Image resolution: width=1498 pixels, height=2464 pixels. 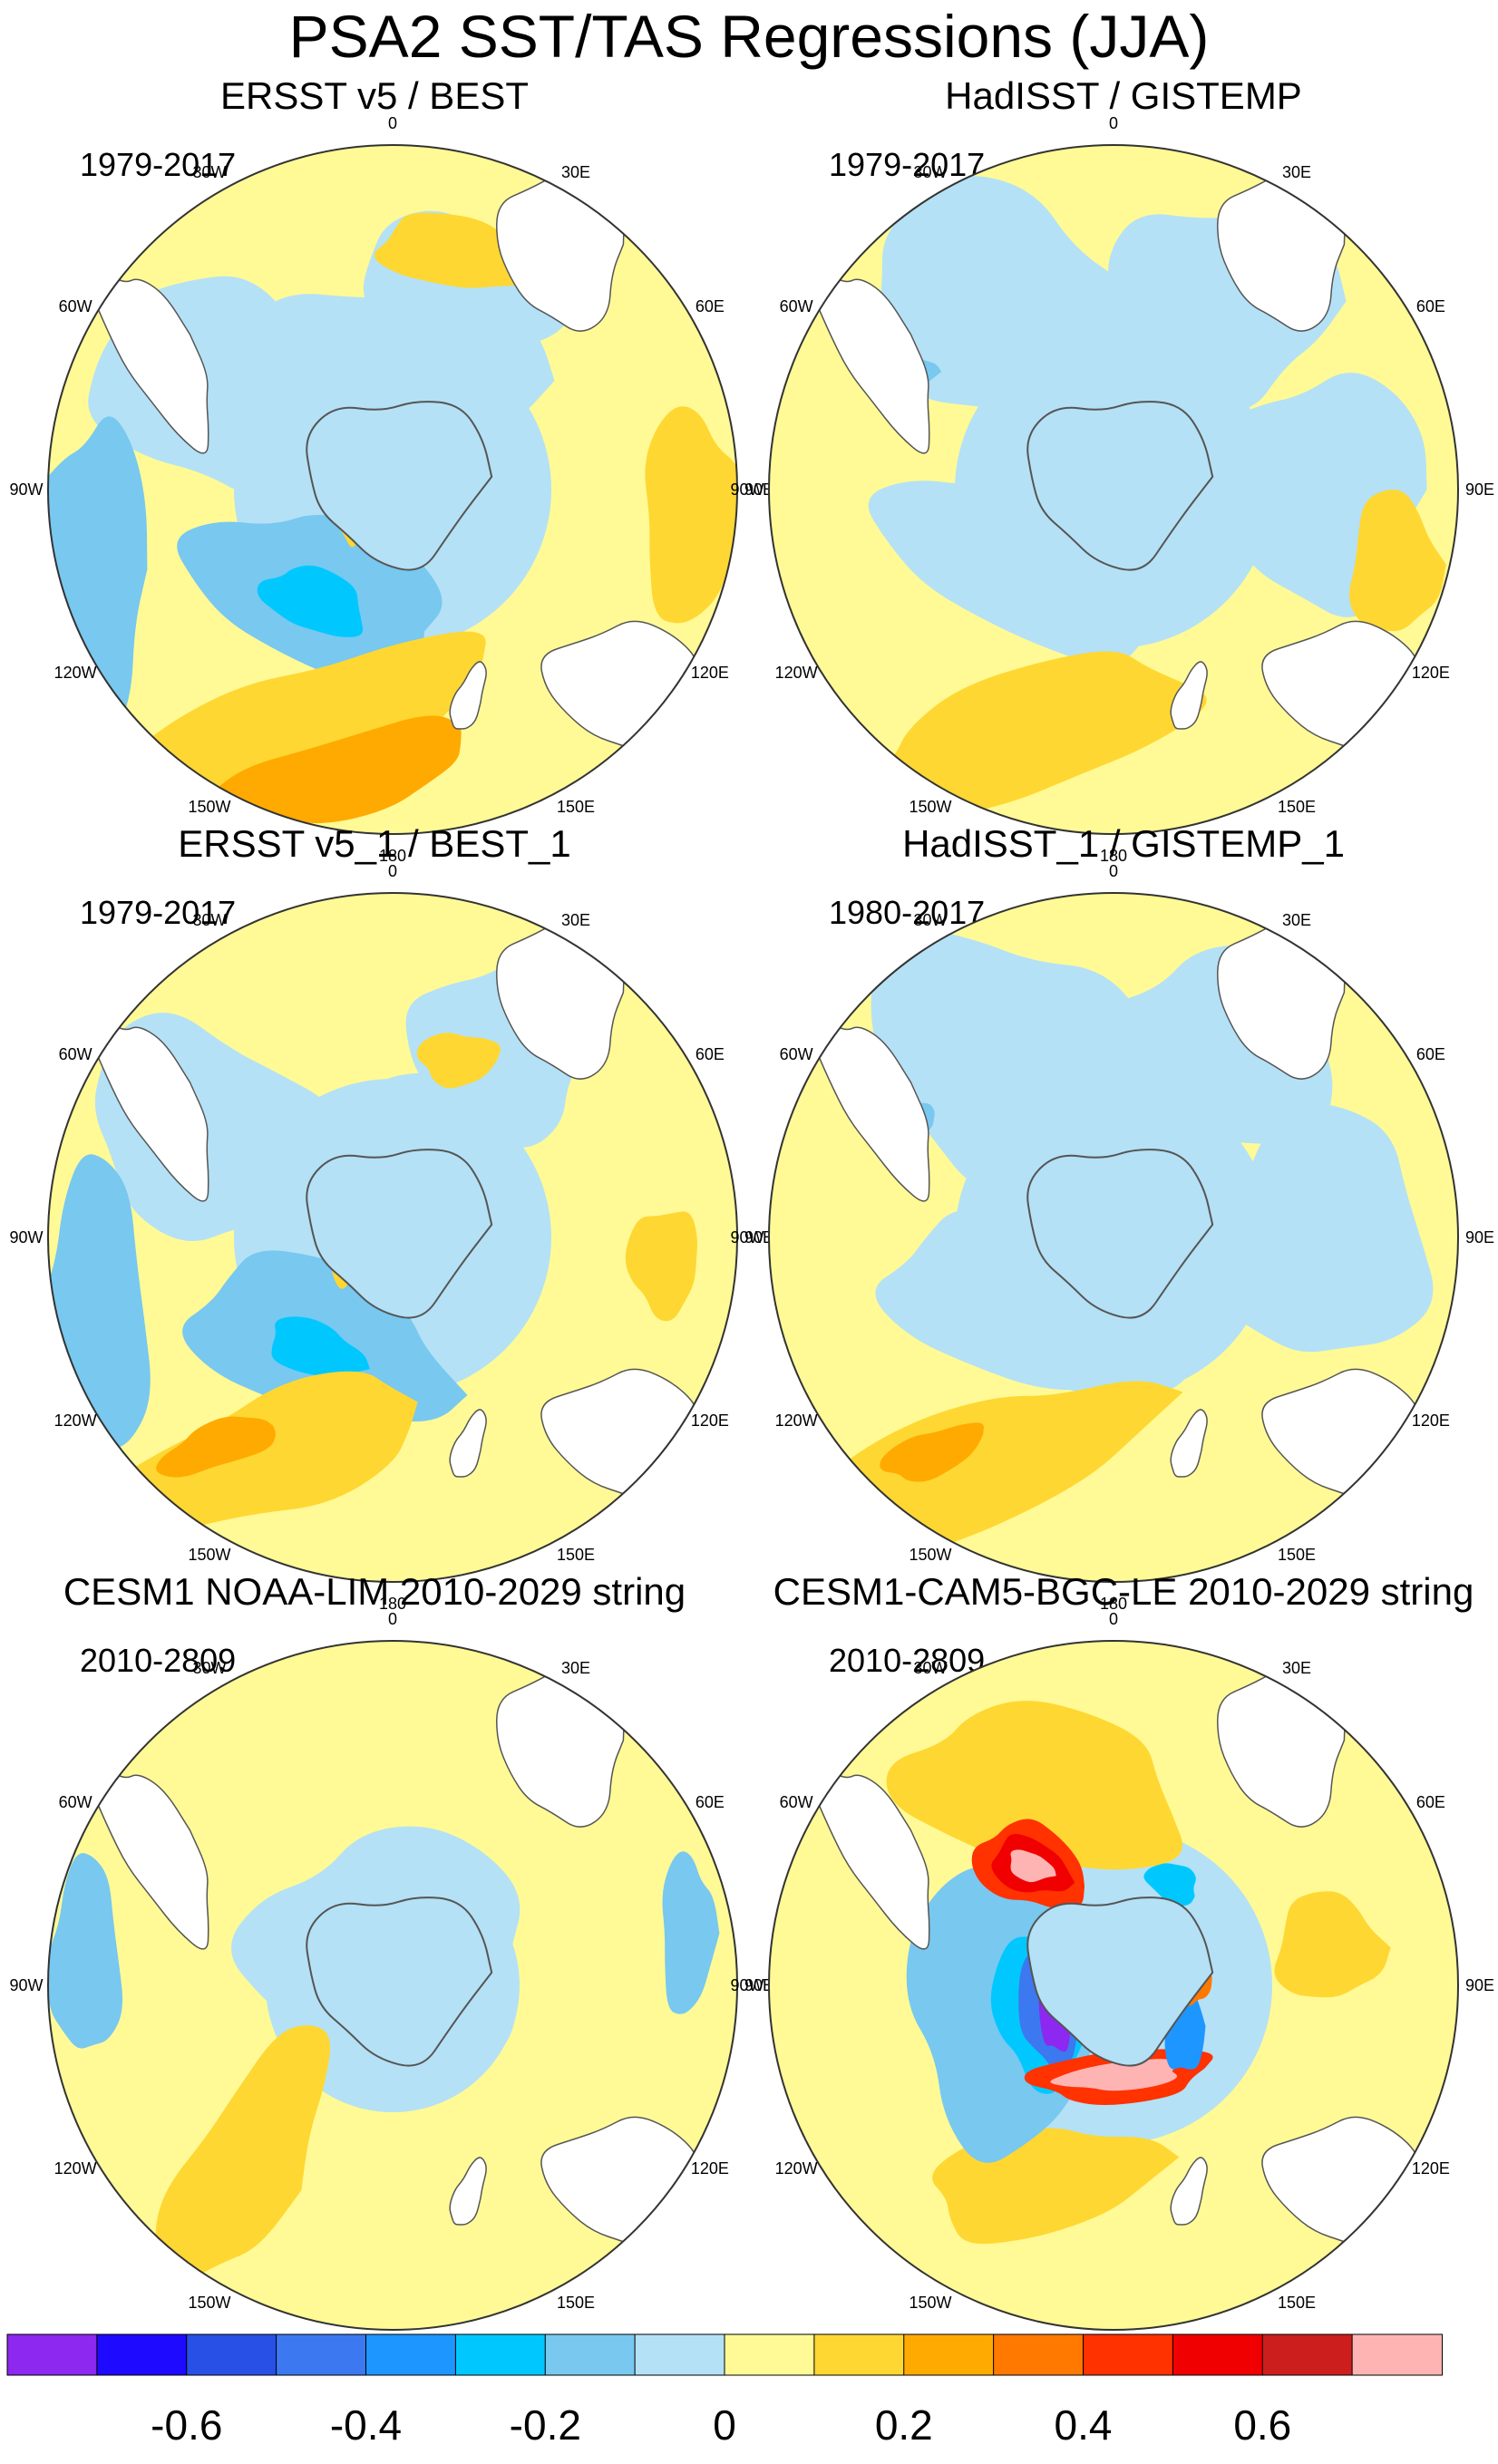 What do you see at coordinates (545, 2425) in the screenshot?
I see `colorbar-tick-label: -0.2` at bounding box center [545, 2425].